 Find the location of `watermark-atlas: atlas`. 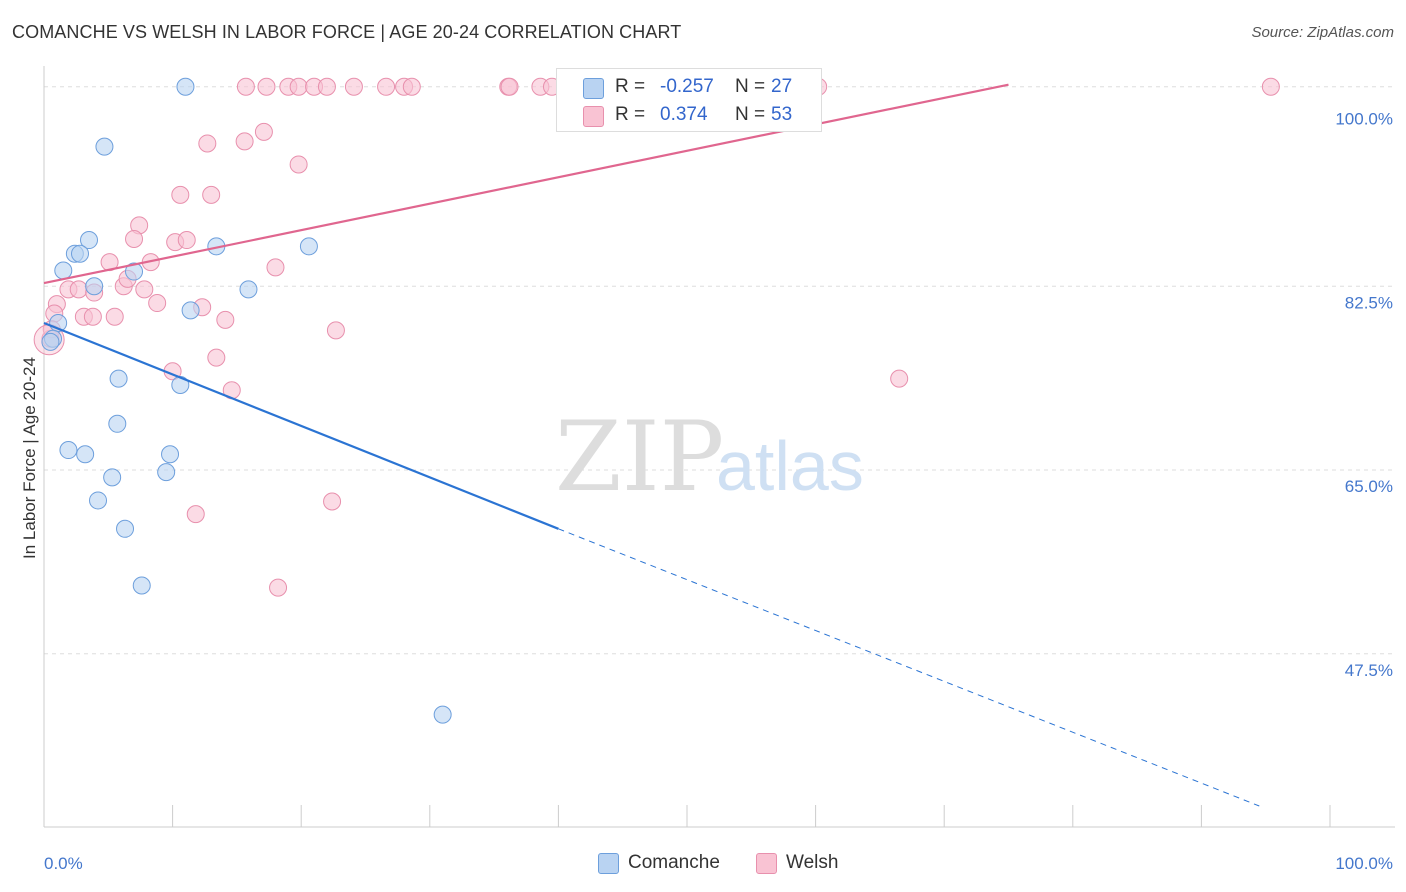

watermark-atlas: atlas is located at coordinates (790, 466).